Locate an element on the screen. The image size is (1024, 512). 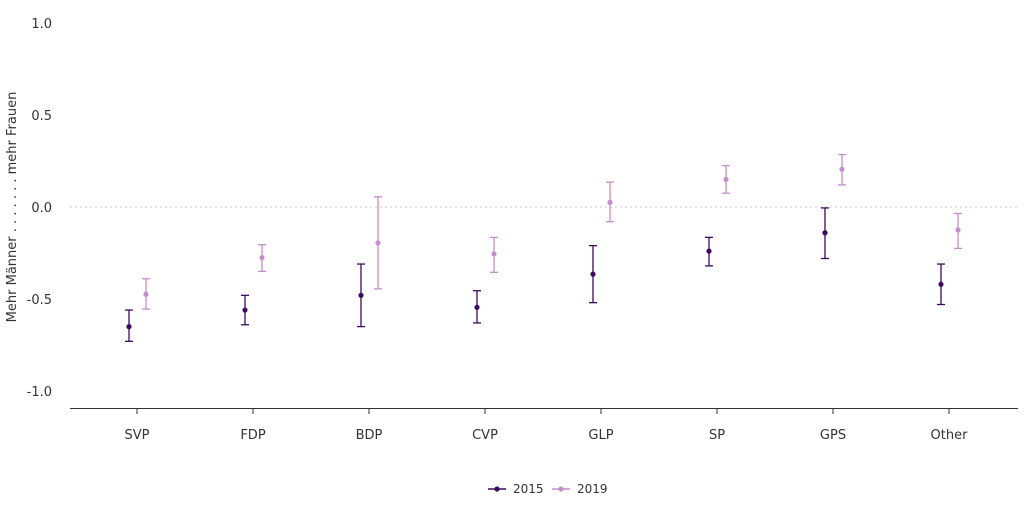
x-tick-label: BDP is located at coordinates (369, 435).